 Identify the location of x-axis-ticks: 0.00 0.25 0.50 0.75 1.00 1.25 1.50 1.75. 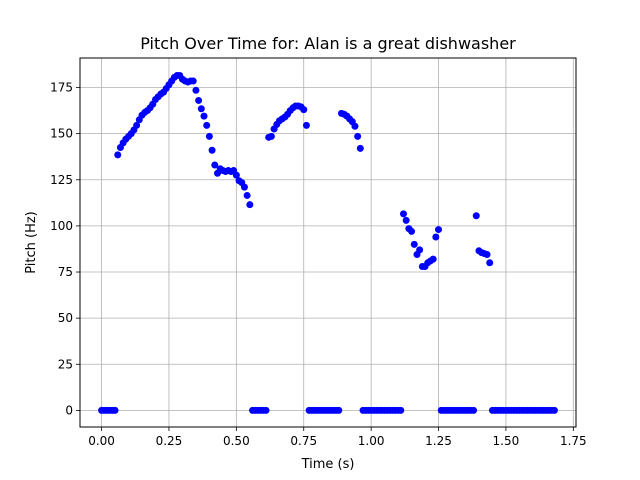
(337, 437).